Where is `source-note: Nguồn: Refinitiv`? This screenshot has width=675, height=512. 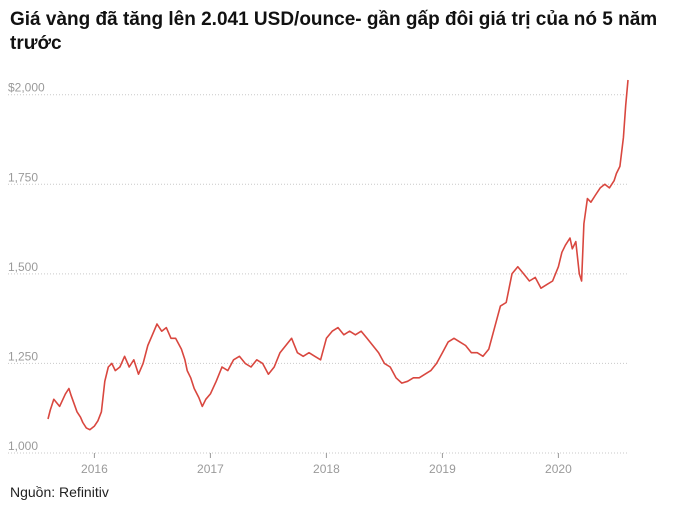 source-note: Nguồn: Refinitiv is located at coordinates (59, 492).